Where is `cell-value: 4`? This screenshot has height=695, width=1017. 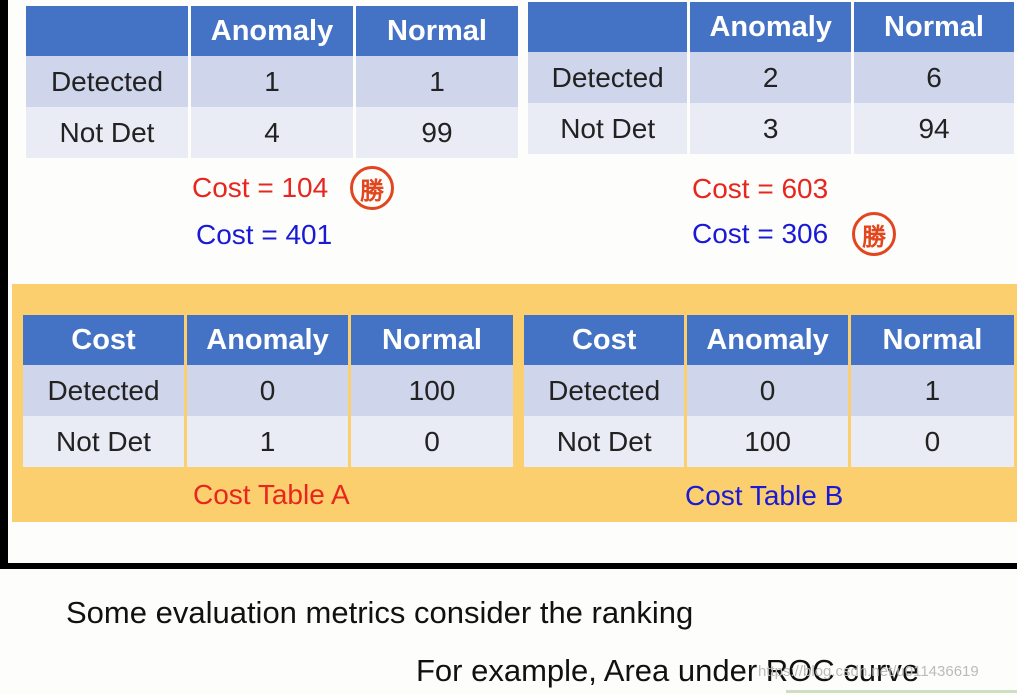
cell-value: 4 is located at coordinates (272, 132).